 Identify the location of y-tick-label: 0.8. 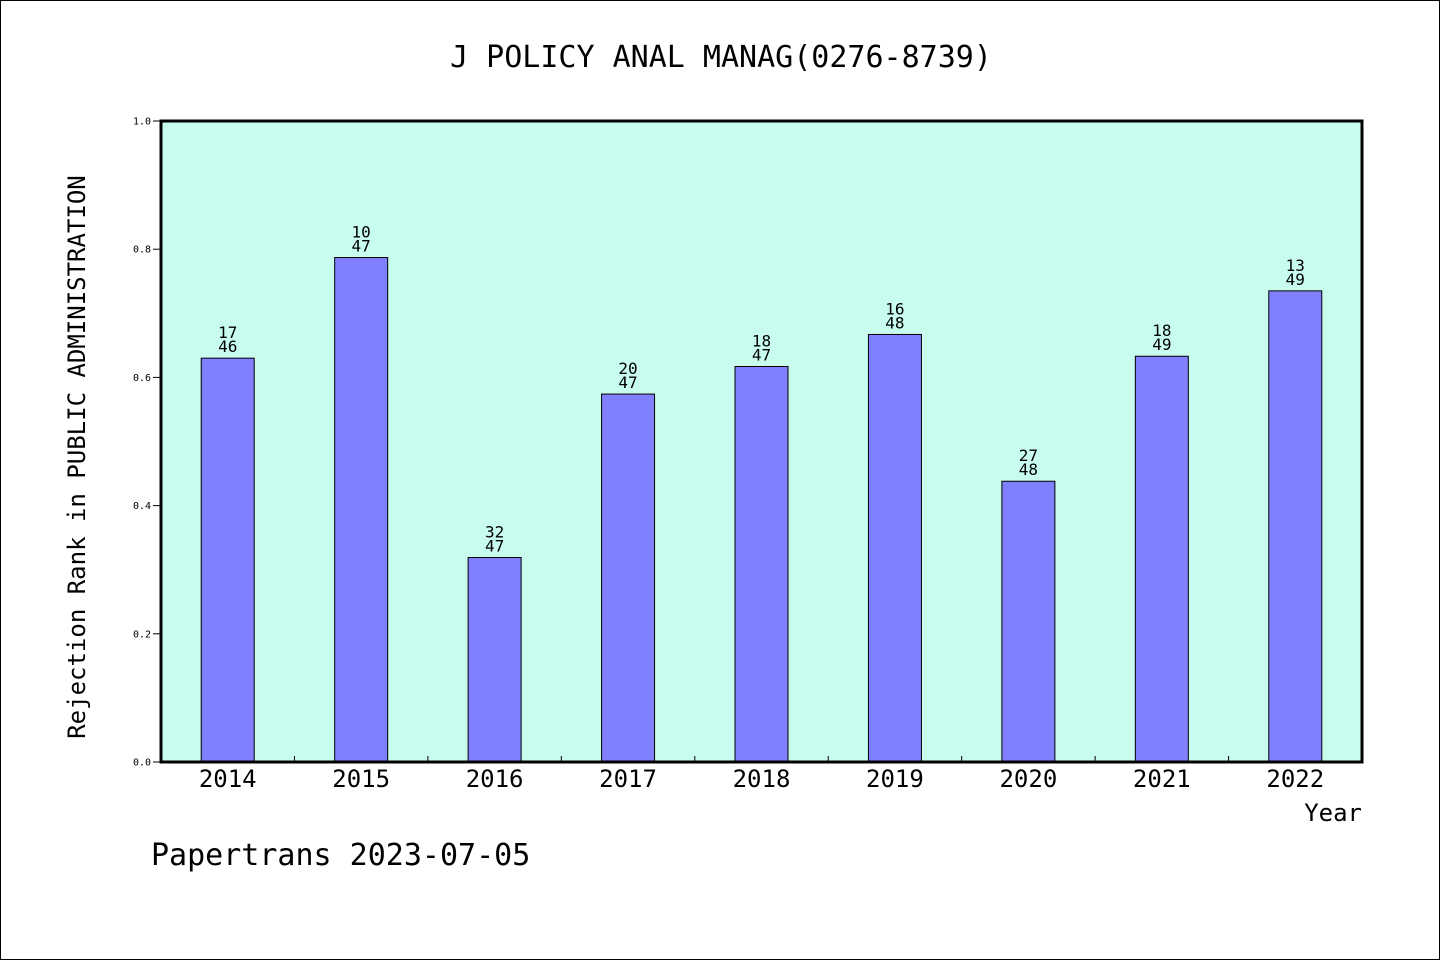
(142, 250).